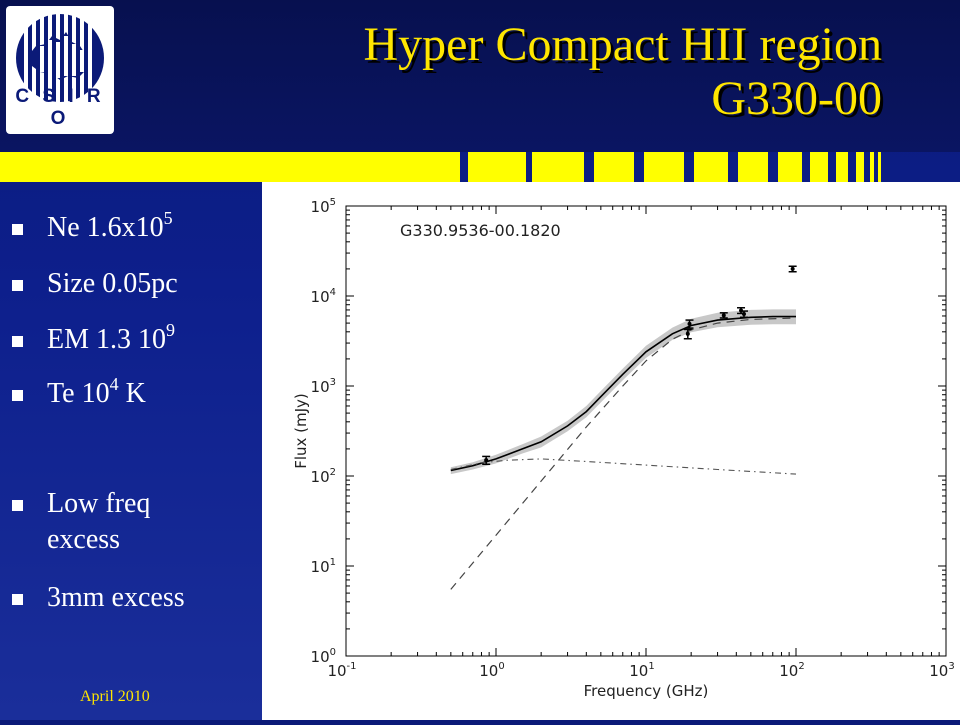  What do you see at coordinates (341, 670) in the screenshot?
I see `x-tick-label: 10⁻¹` at bounding box center [341, 670].